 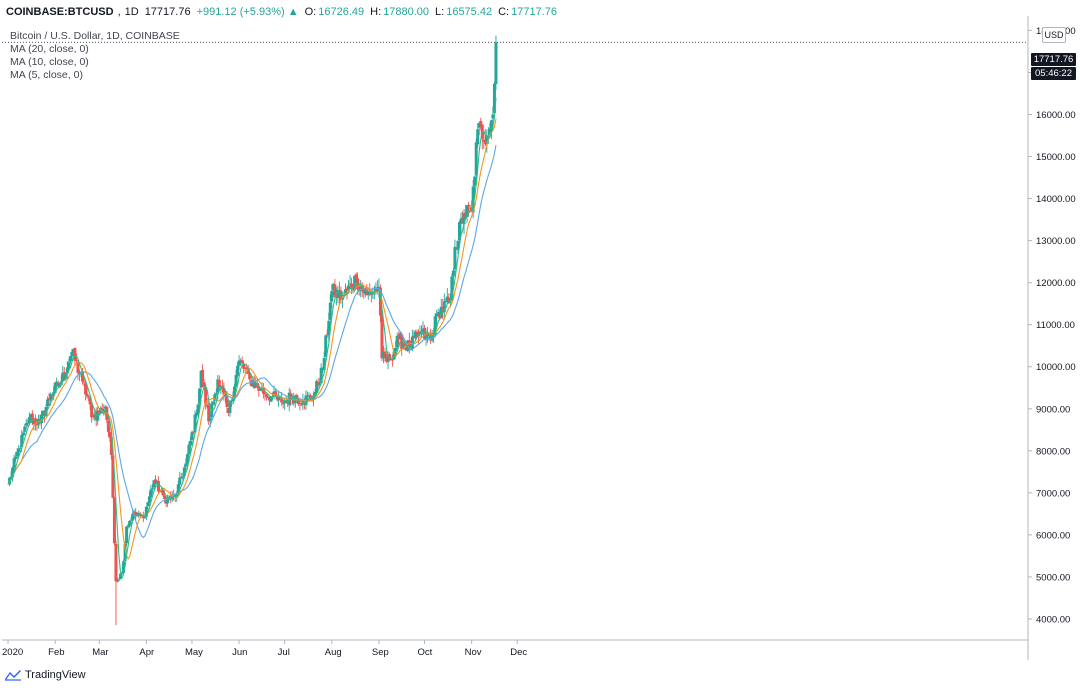 I want to click on time-tick-label: Jul, so click(x=284, y=652).